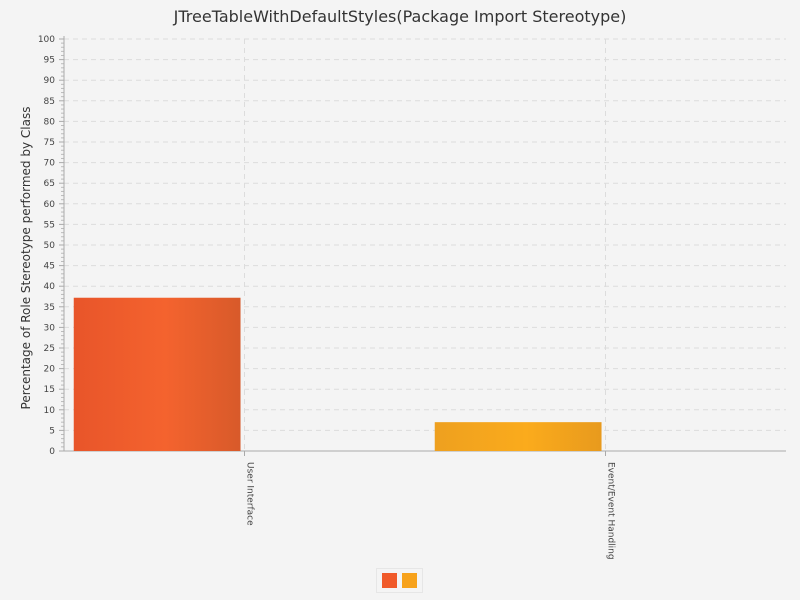 This screenshot has width=800, height=600. What do you see at coordinates (50, 287) in the screenshot?
I see `y-tick-label: 40` at bounding box center [50, 287].